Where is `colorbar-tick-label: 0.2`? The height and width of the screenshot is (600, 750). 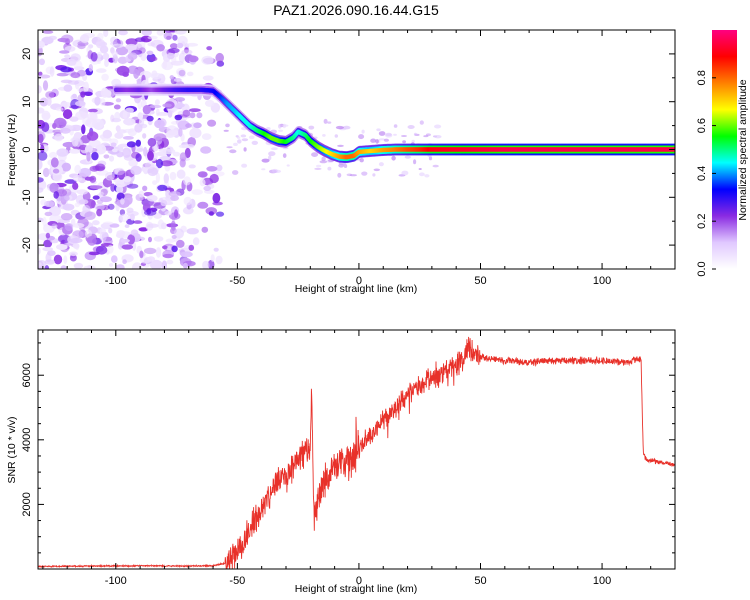
colorbar-tick-label: 0.2 is located at coordinates (702, 221).